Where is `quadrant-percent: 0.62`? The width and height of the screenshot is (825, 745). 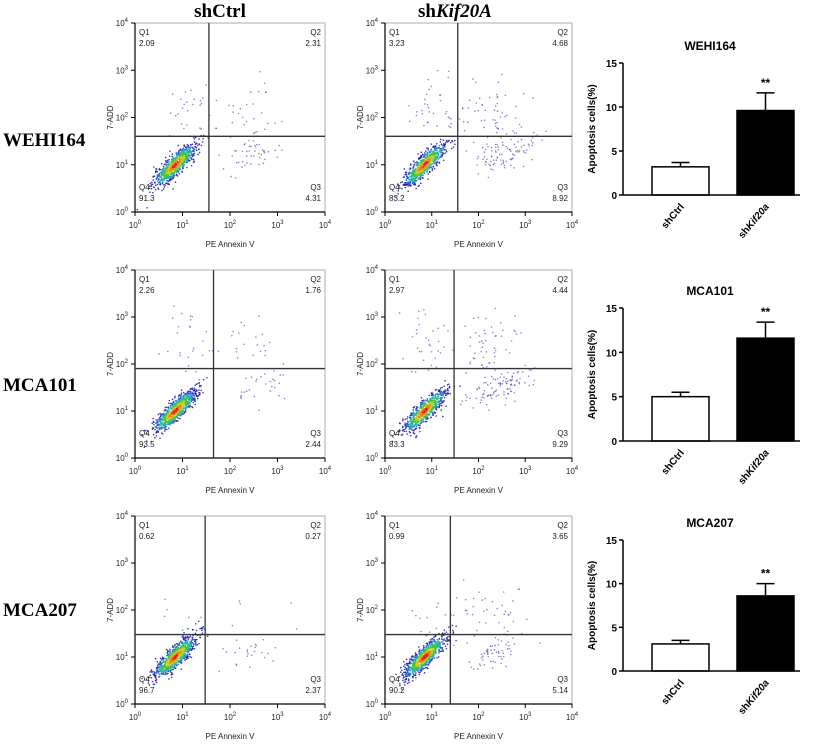 quadrant-percent: 0.62 is located at coordinates (147, 536).